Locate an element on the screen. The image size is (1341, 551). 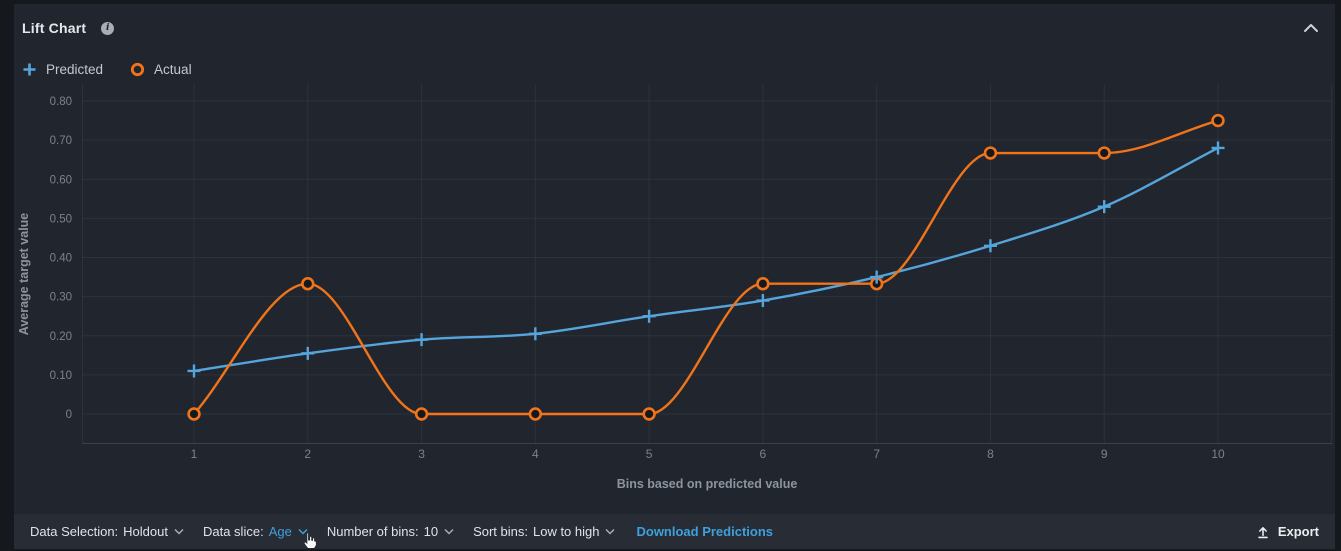
circle-marker-icon is located at coordinates (137, 69).